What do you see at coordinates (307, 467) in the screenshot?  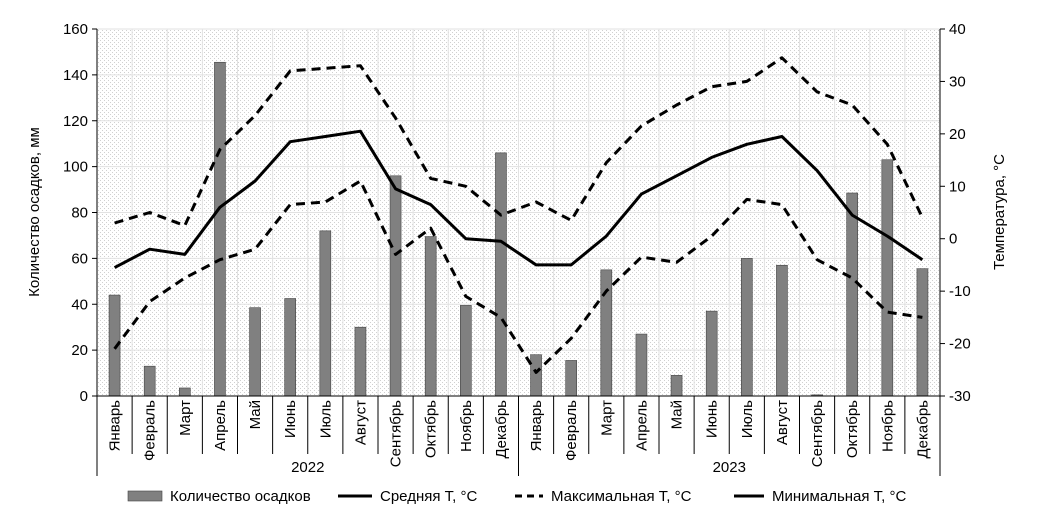 I see `year-group-label: 2022` at bounding box center [307, 467].